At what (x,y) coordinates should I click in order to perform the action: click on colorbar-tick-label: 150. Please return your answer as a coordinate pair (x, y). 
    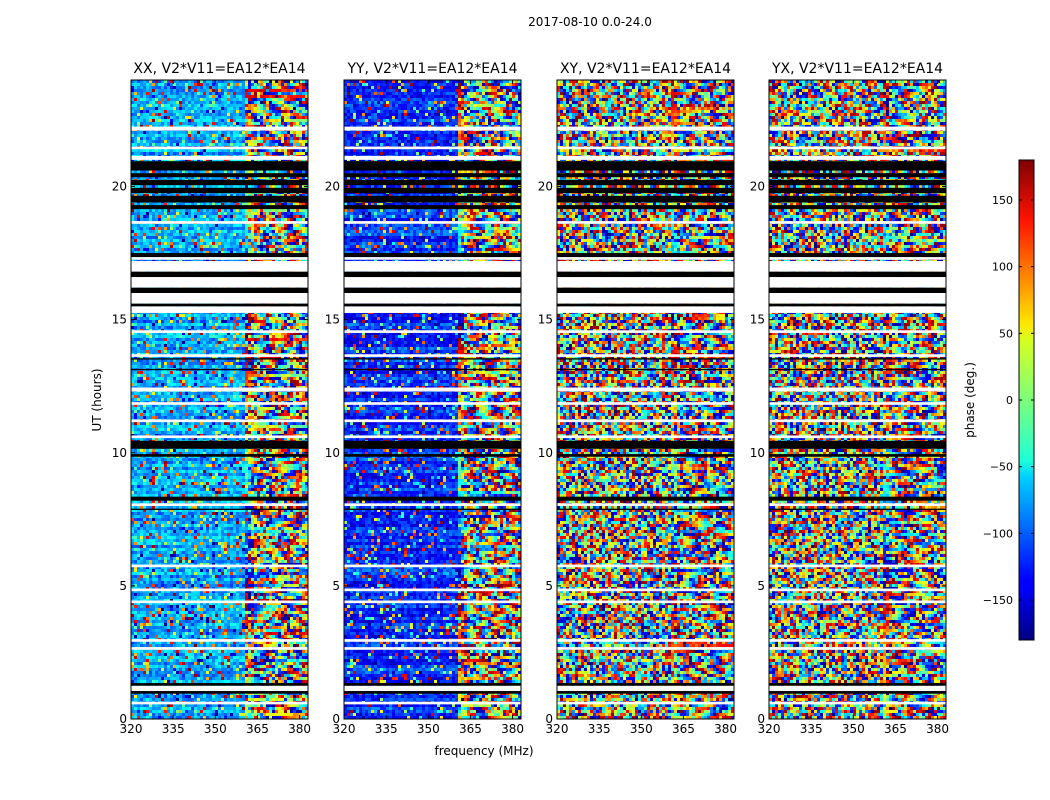
    Looking at the image, I should click on (1002, 200).